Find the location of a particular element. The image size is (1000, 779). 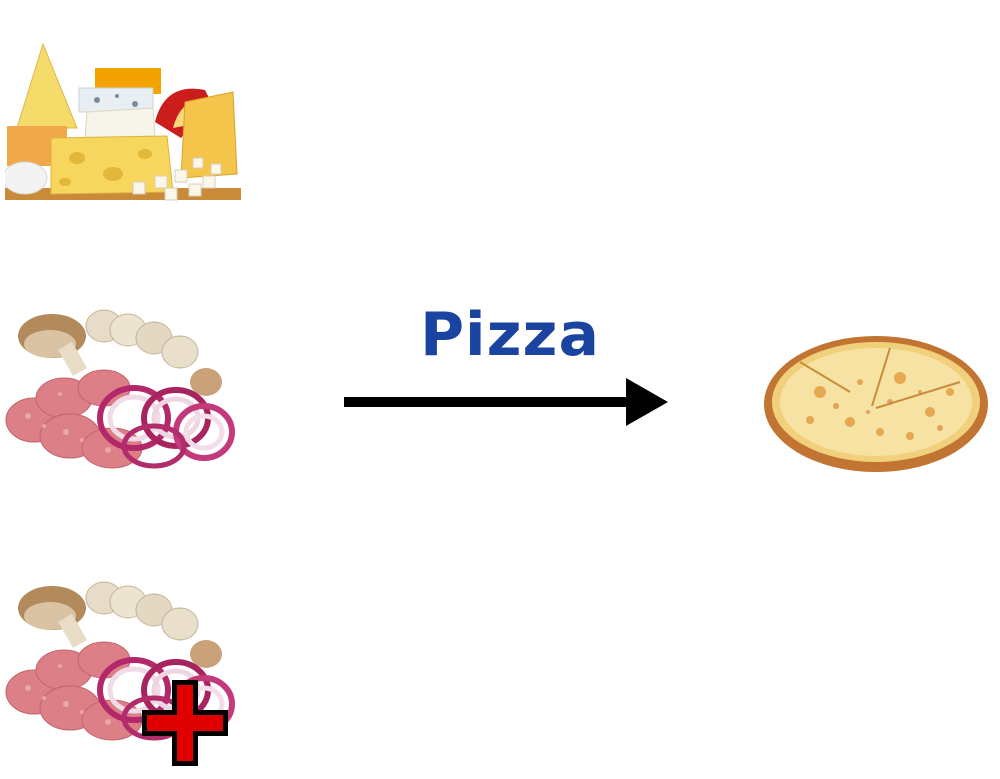

pizza-image is located at coordinates (876, 404).